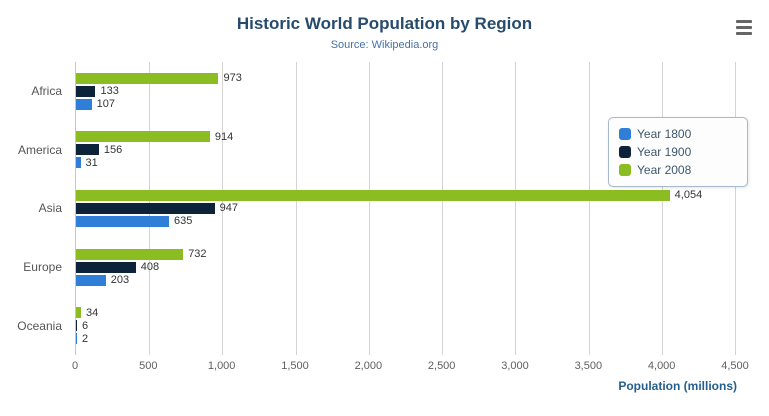  I want to click on bar-value-label: 107, so click(106, 104).